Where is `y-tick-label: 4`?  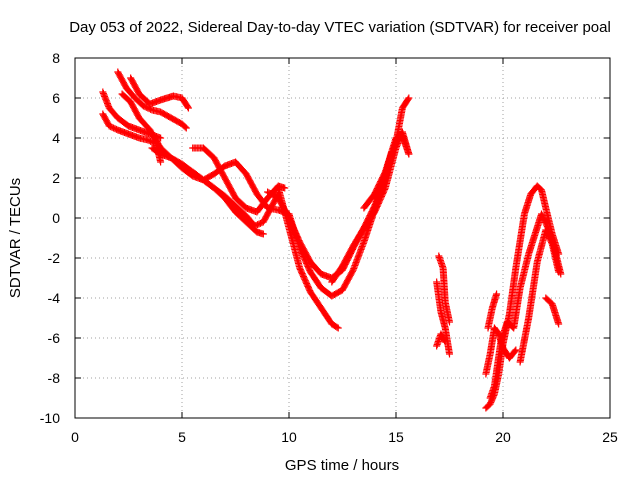
y-tick-label: 4 is located at coordinates (56, 138).